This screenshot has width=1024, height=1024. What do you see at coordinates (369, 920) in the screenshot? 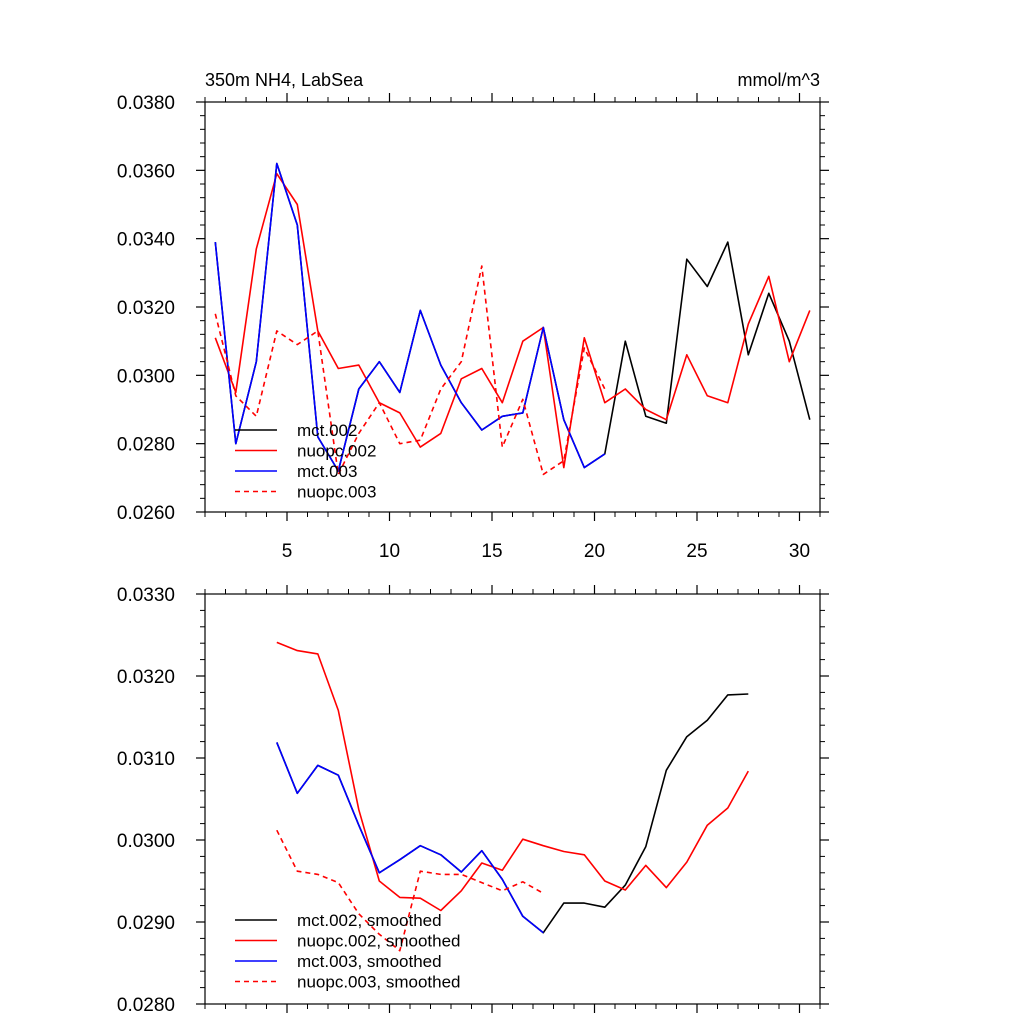
I see `bottom-legend-label: mct.002, smoothed` at bounding box center [369, 920].